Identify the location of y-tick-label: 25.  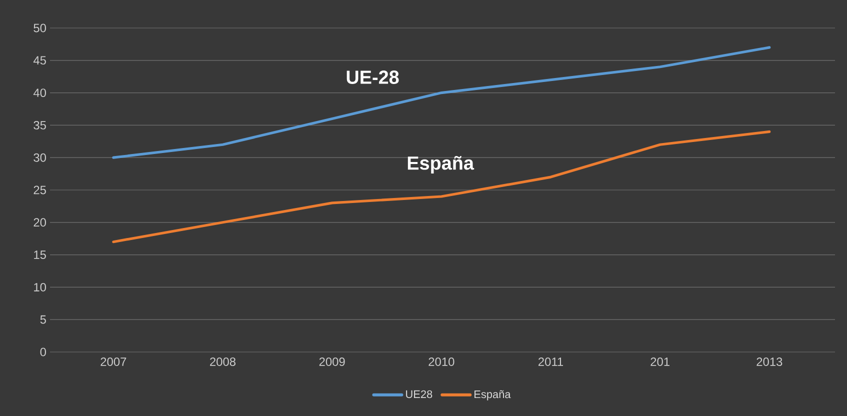
(40, 190).